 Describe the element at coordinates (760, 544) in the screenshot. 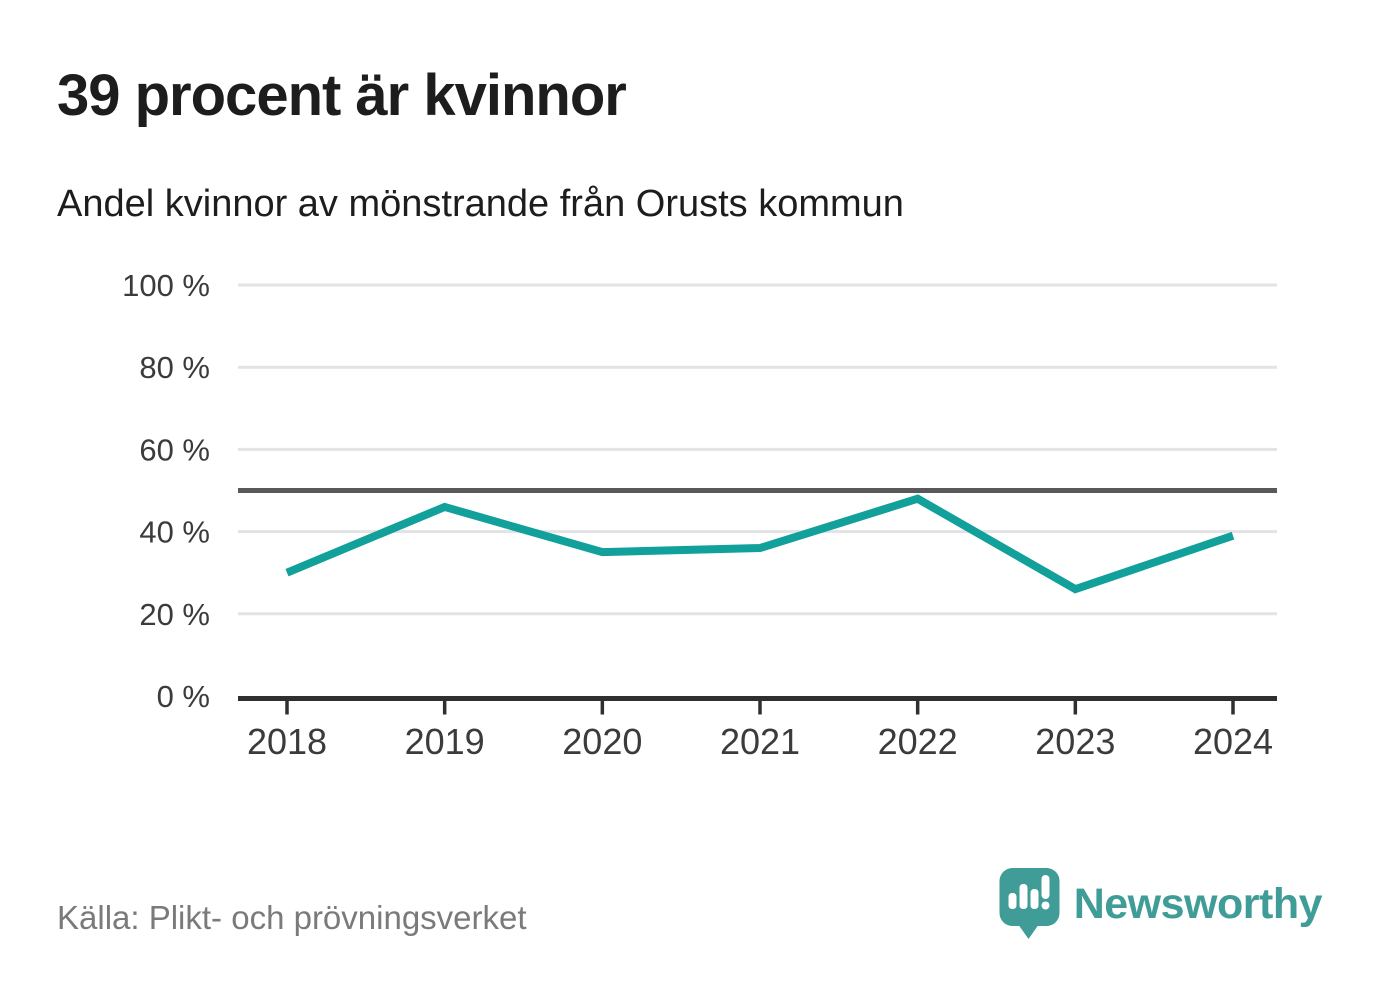

I see `data-line` at that location.